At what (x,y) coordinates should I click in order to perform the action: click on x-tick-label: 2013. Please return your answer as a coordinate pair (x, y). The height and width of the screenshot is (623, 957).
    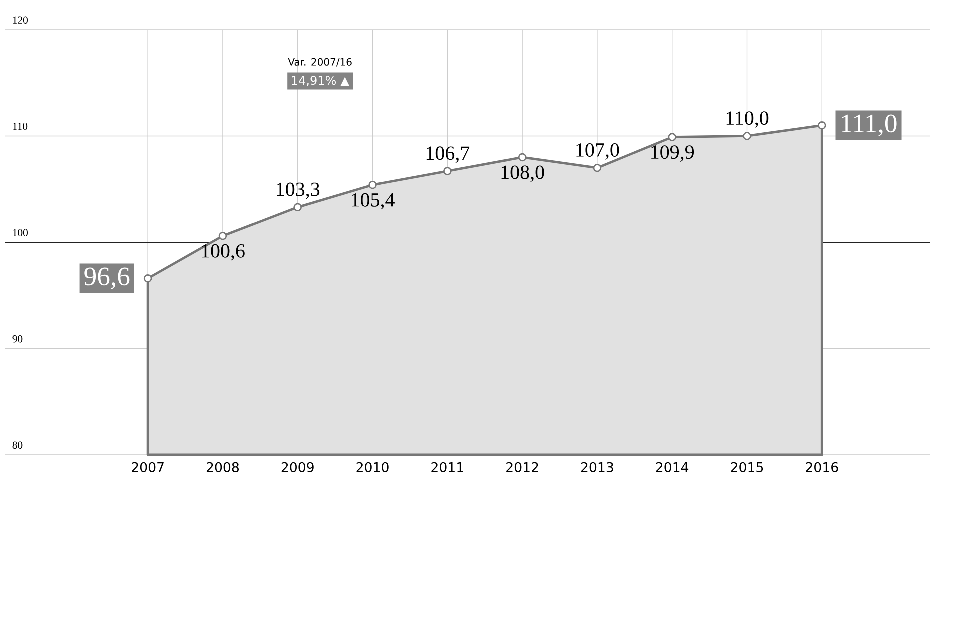
    Looking at the image, I should click on (597, 467).